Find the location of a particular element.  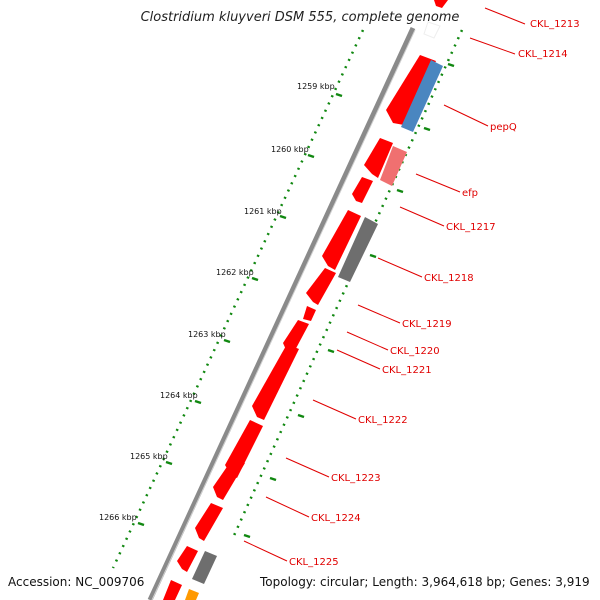

gene-arrow-orange is located at coordinates (192, 594).